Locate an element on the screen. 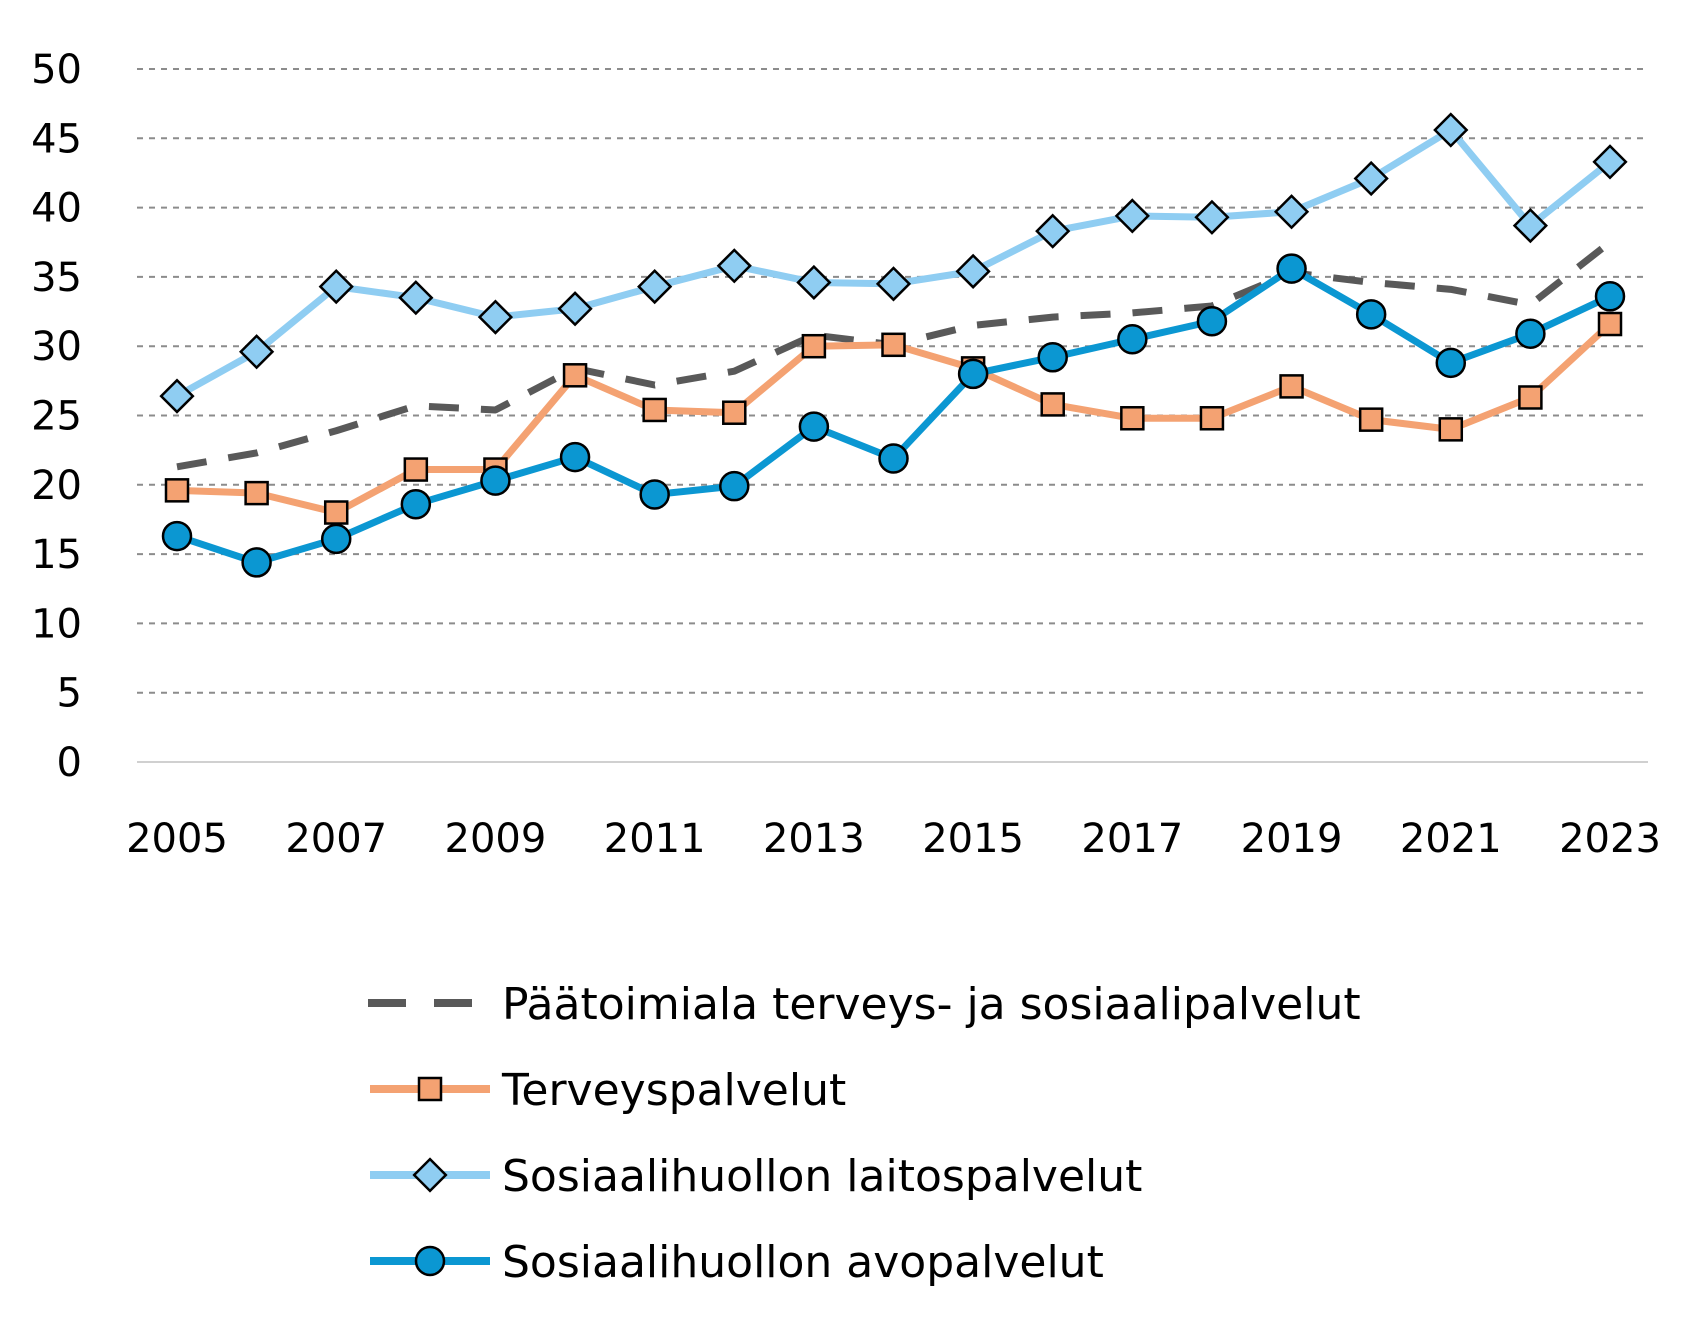  legend-item: Sosiaalihuollon laitospalvelut is located at coordinates (756, 1176).